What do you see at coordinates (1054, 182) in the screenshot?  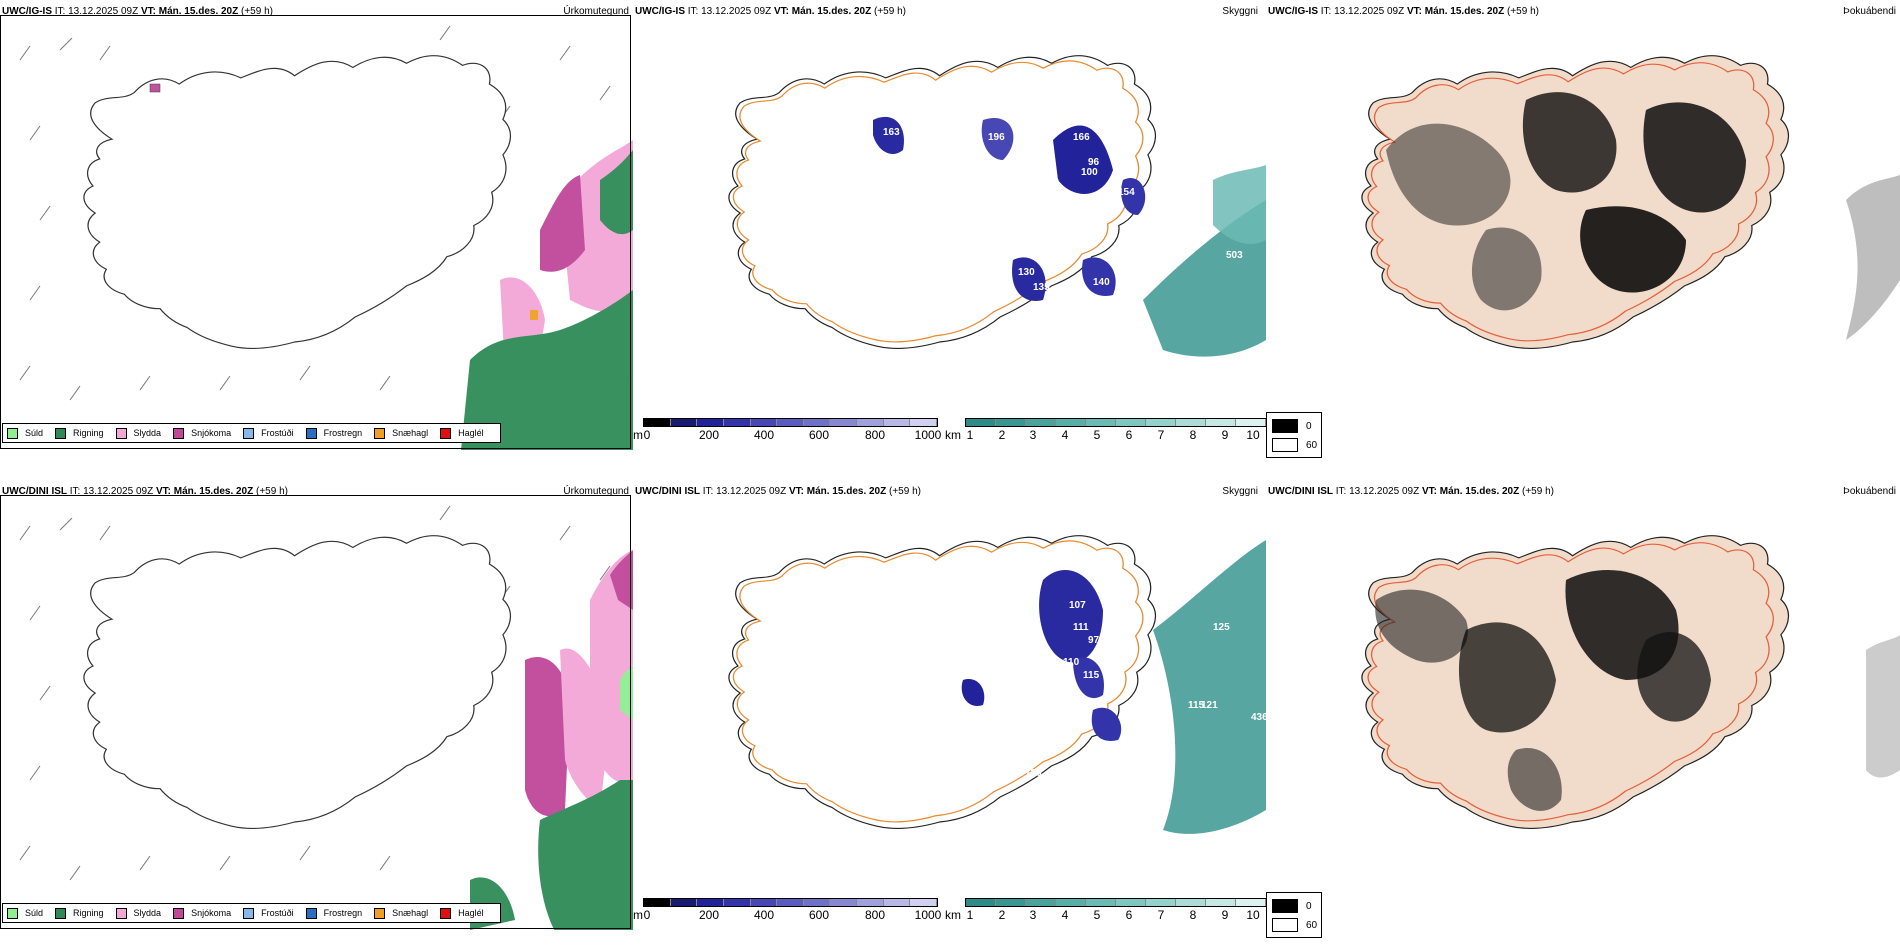 I see `cloud-label: 90` at bounding box center [1054, 182].